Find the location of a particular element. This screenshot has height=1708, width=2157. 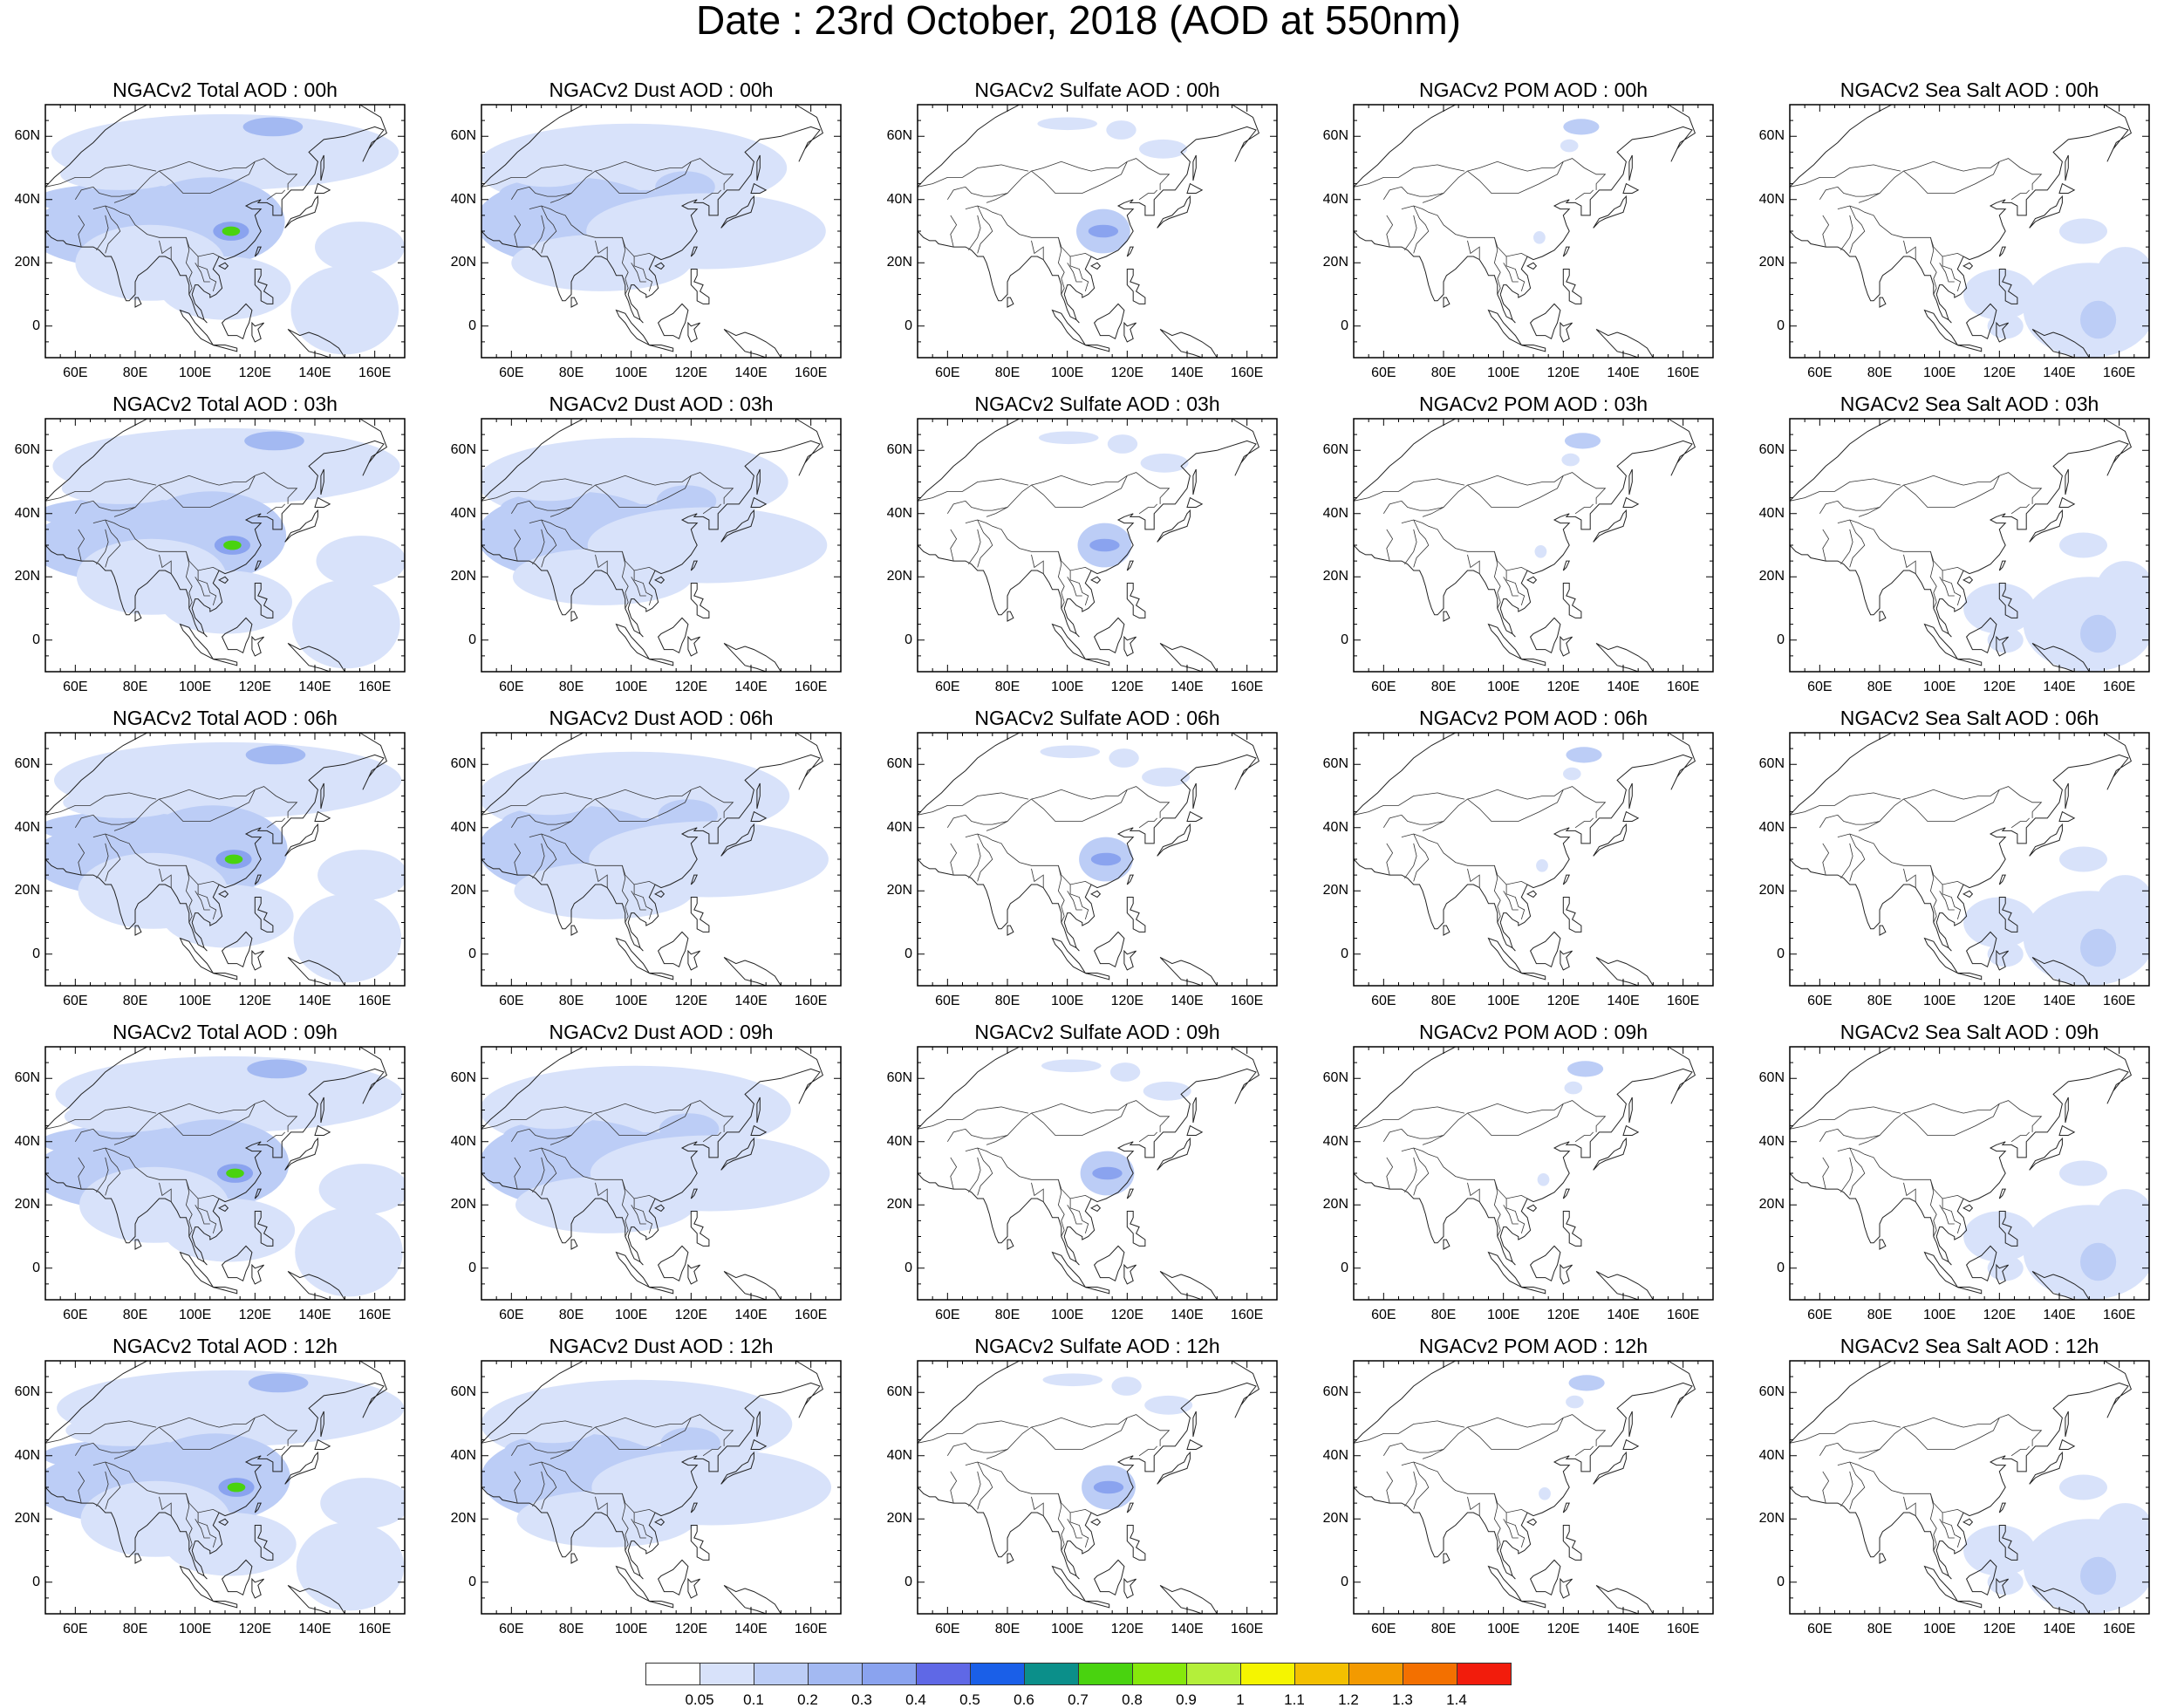

colorbar-label: 1.1 is located at coordinates (1294, 1700).